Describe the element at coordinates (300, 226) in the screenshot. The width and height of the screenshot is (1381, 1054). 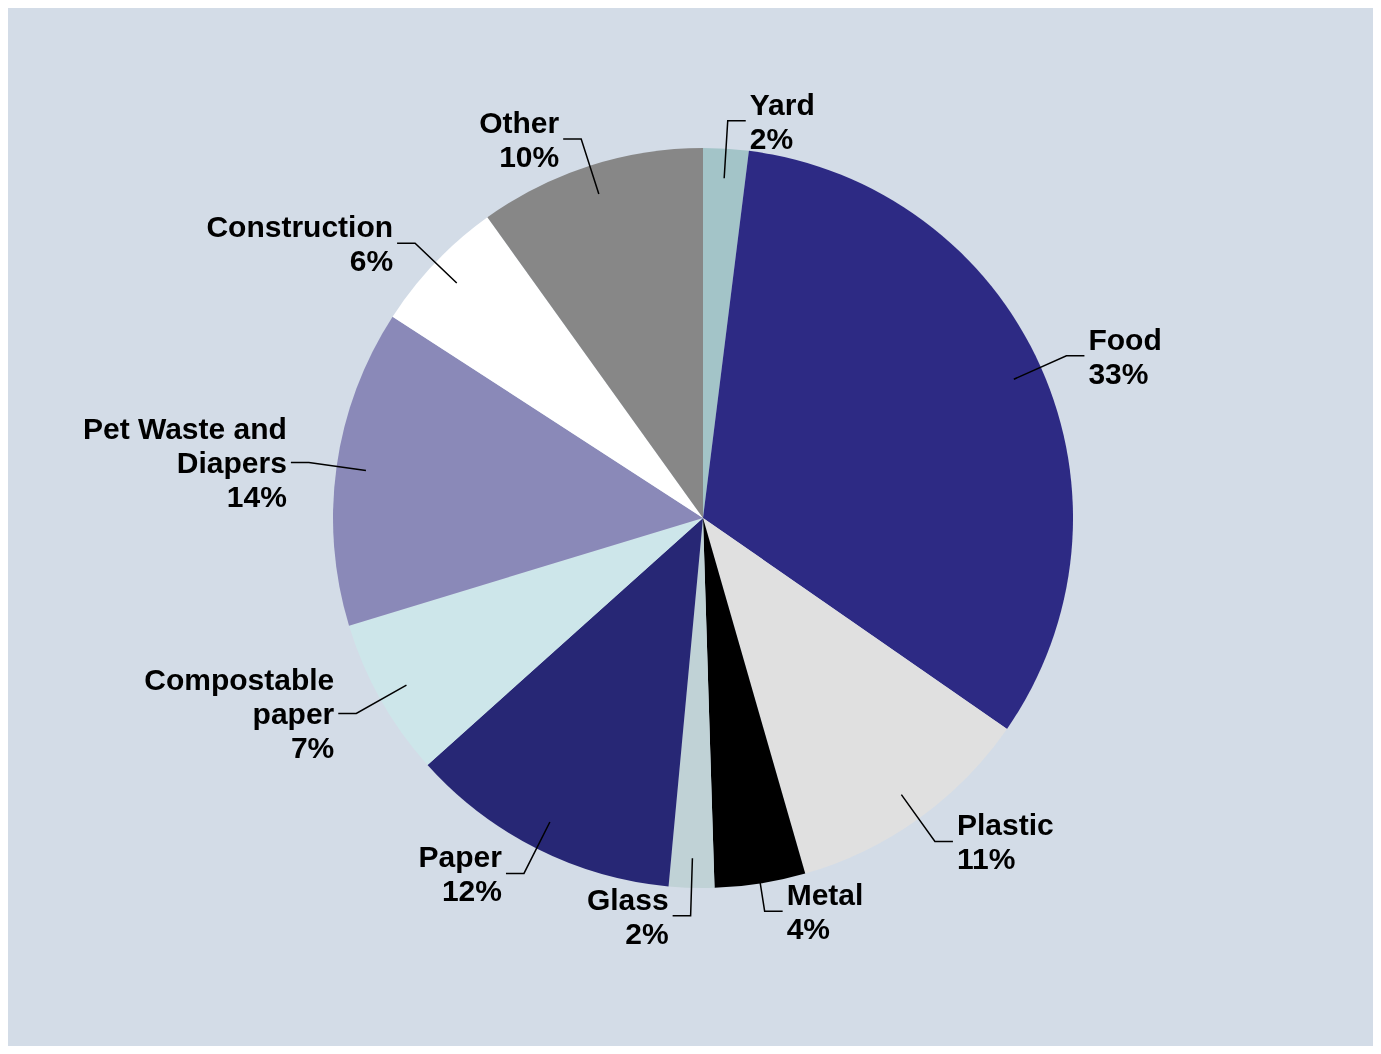
I see `slice-label: Construction` at that location.